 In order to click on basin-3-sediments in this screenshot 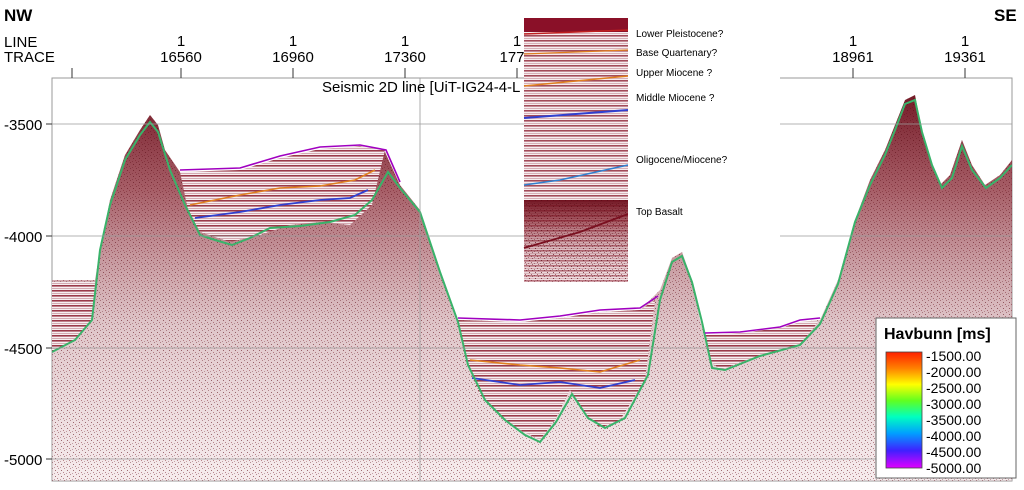, I will do `click(761, 346)`.